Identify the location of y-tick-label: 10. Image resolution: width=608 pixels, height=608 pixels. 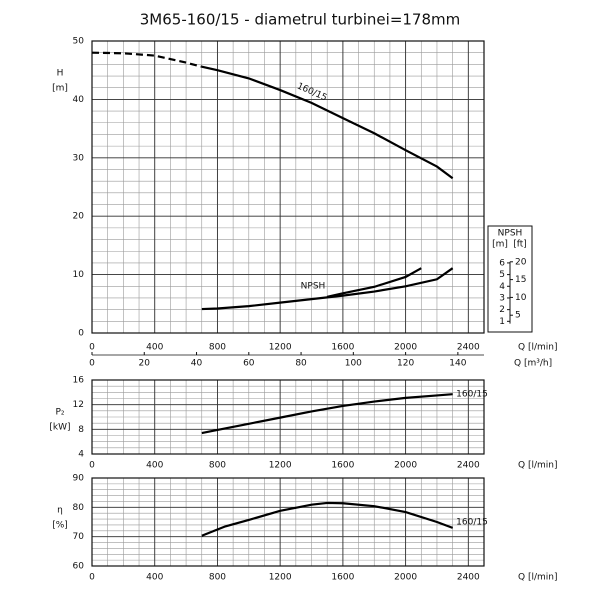
(79, 275).